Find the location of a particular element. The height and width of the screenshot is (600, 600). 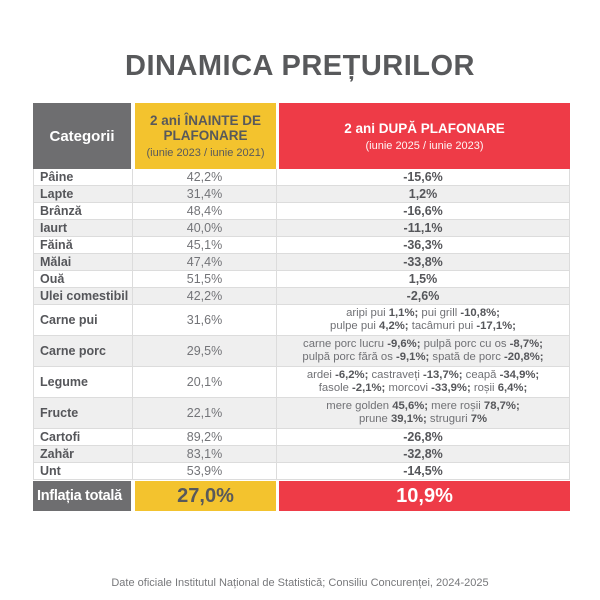

row-after-value: -16,6% is located at coordinates (423, 211).